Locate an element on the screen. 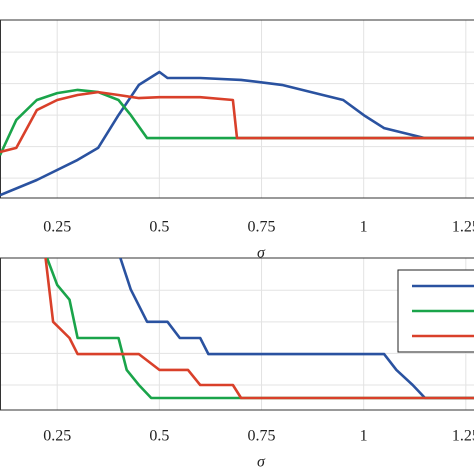 The width and height of the screenshot is (474, 474). series-line is located at coordinates (237, 122).